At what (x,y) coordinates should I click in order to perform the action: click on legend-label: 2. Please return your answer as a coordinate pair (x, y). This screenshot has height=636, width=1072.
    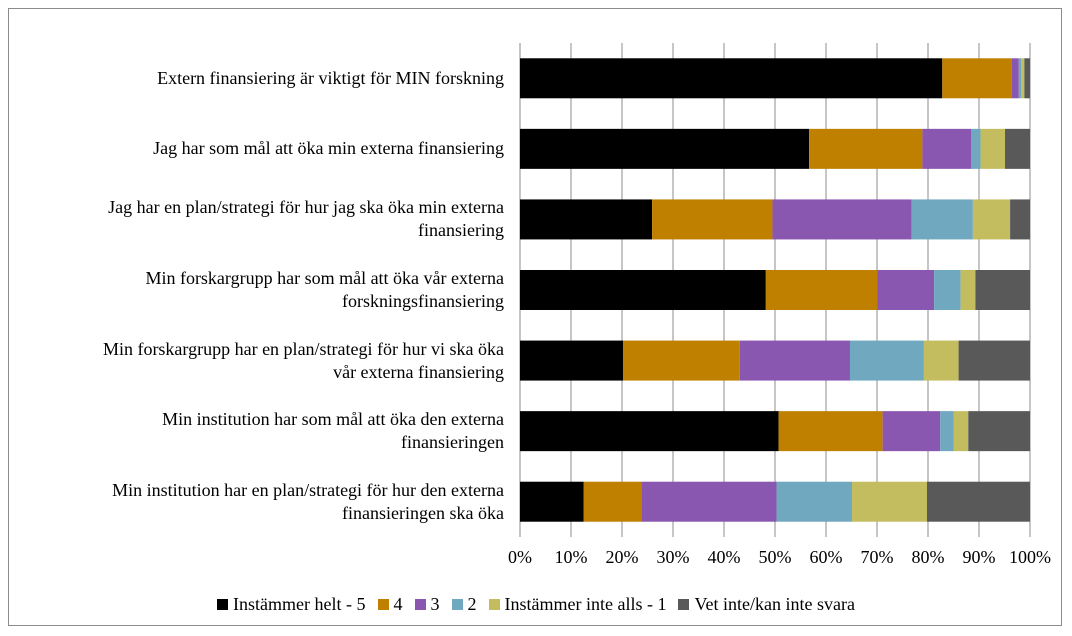
    Looking at the image, I should click on (472, 604).